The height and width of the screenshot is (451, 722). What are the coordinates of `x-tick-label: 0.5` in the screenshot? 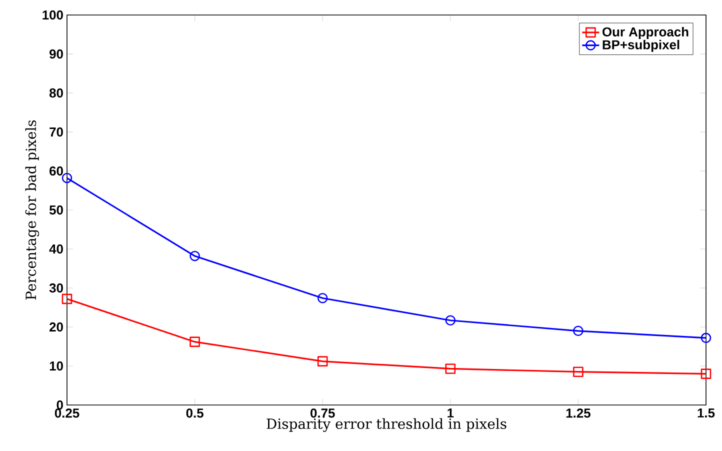 It's located at (195, 413).